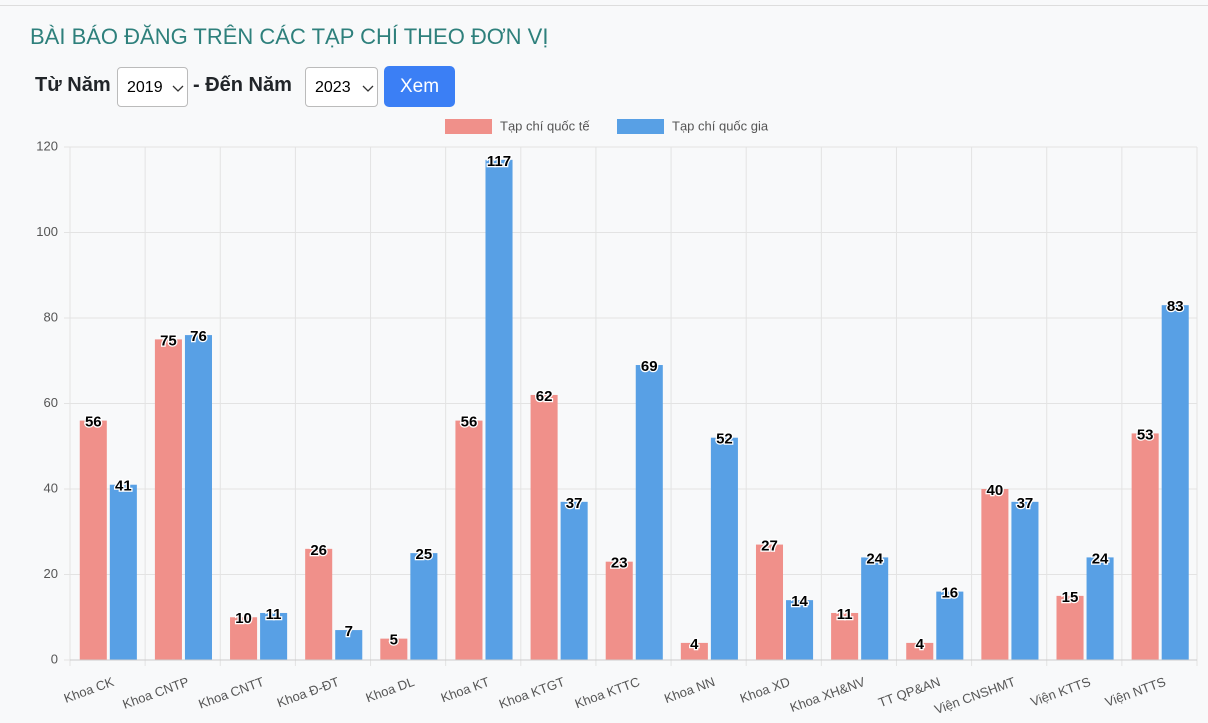 The image size is (1208, 723). Describe the element at coordinates (995, 490) in the screenshot. I see `data-label: 40` at that location.